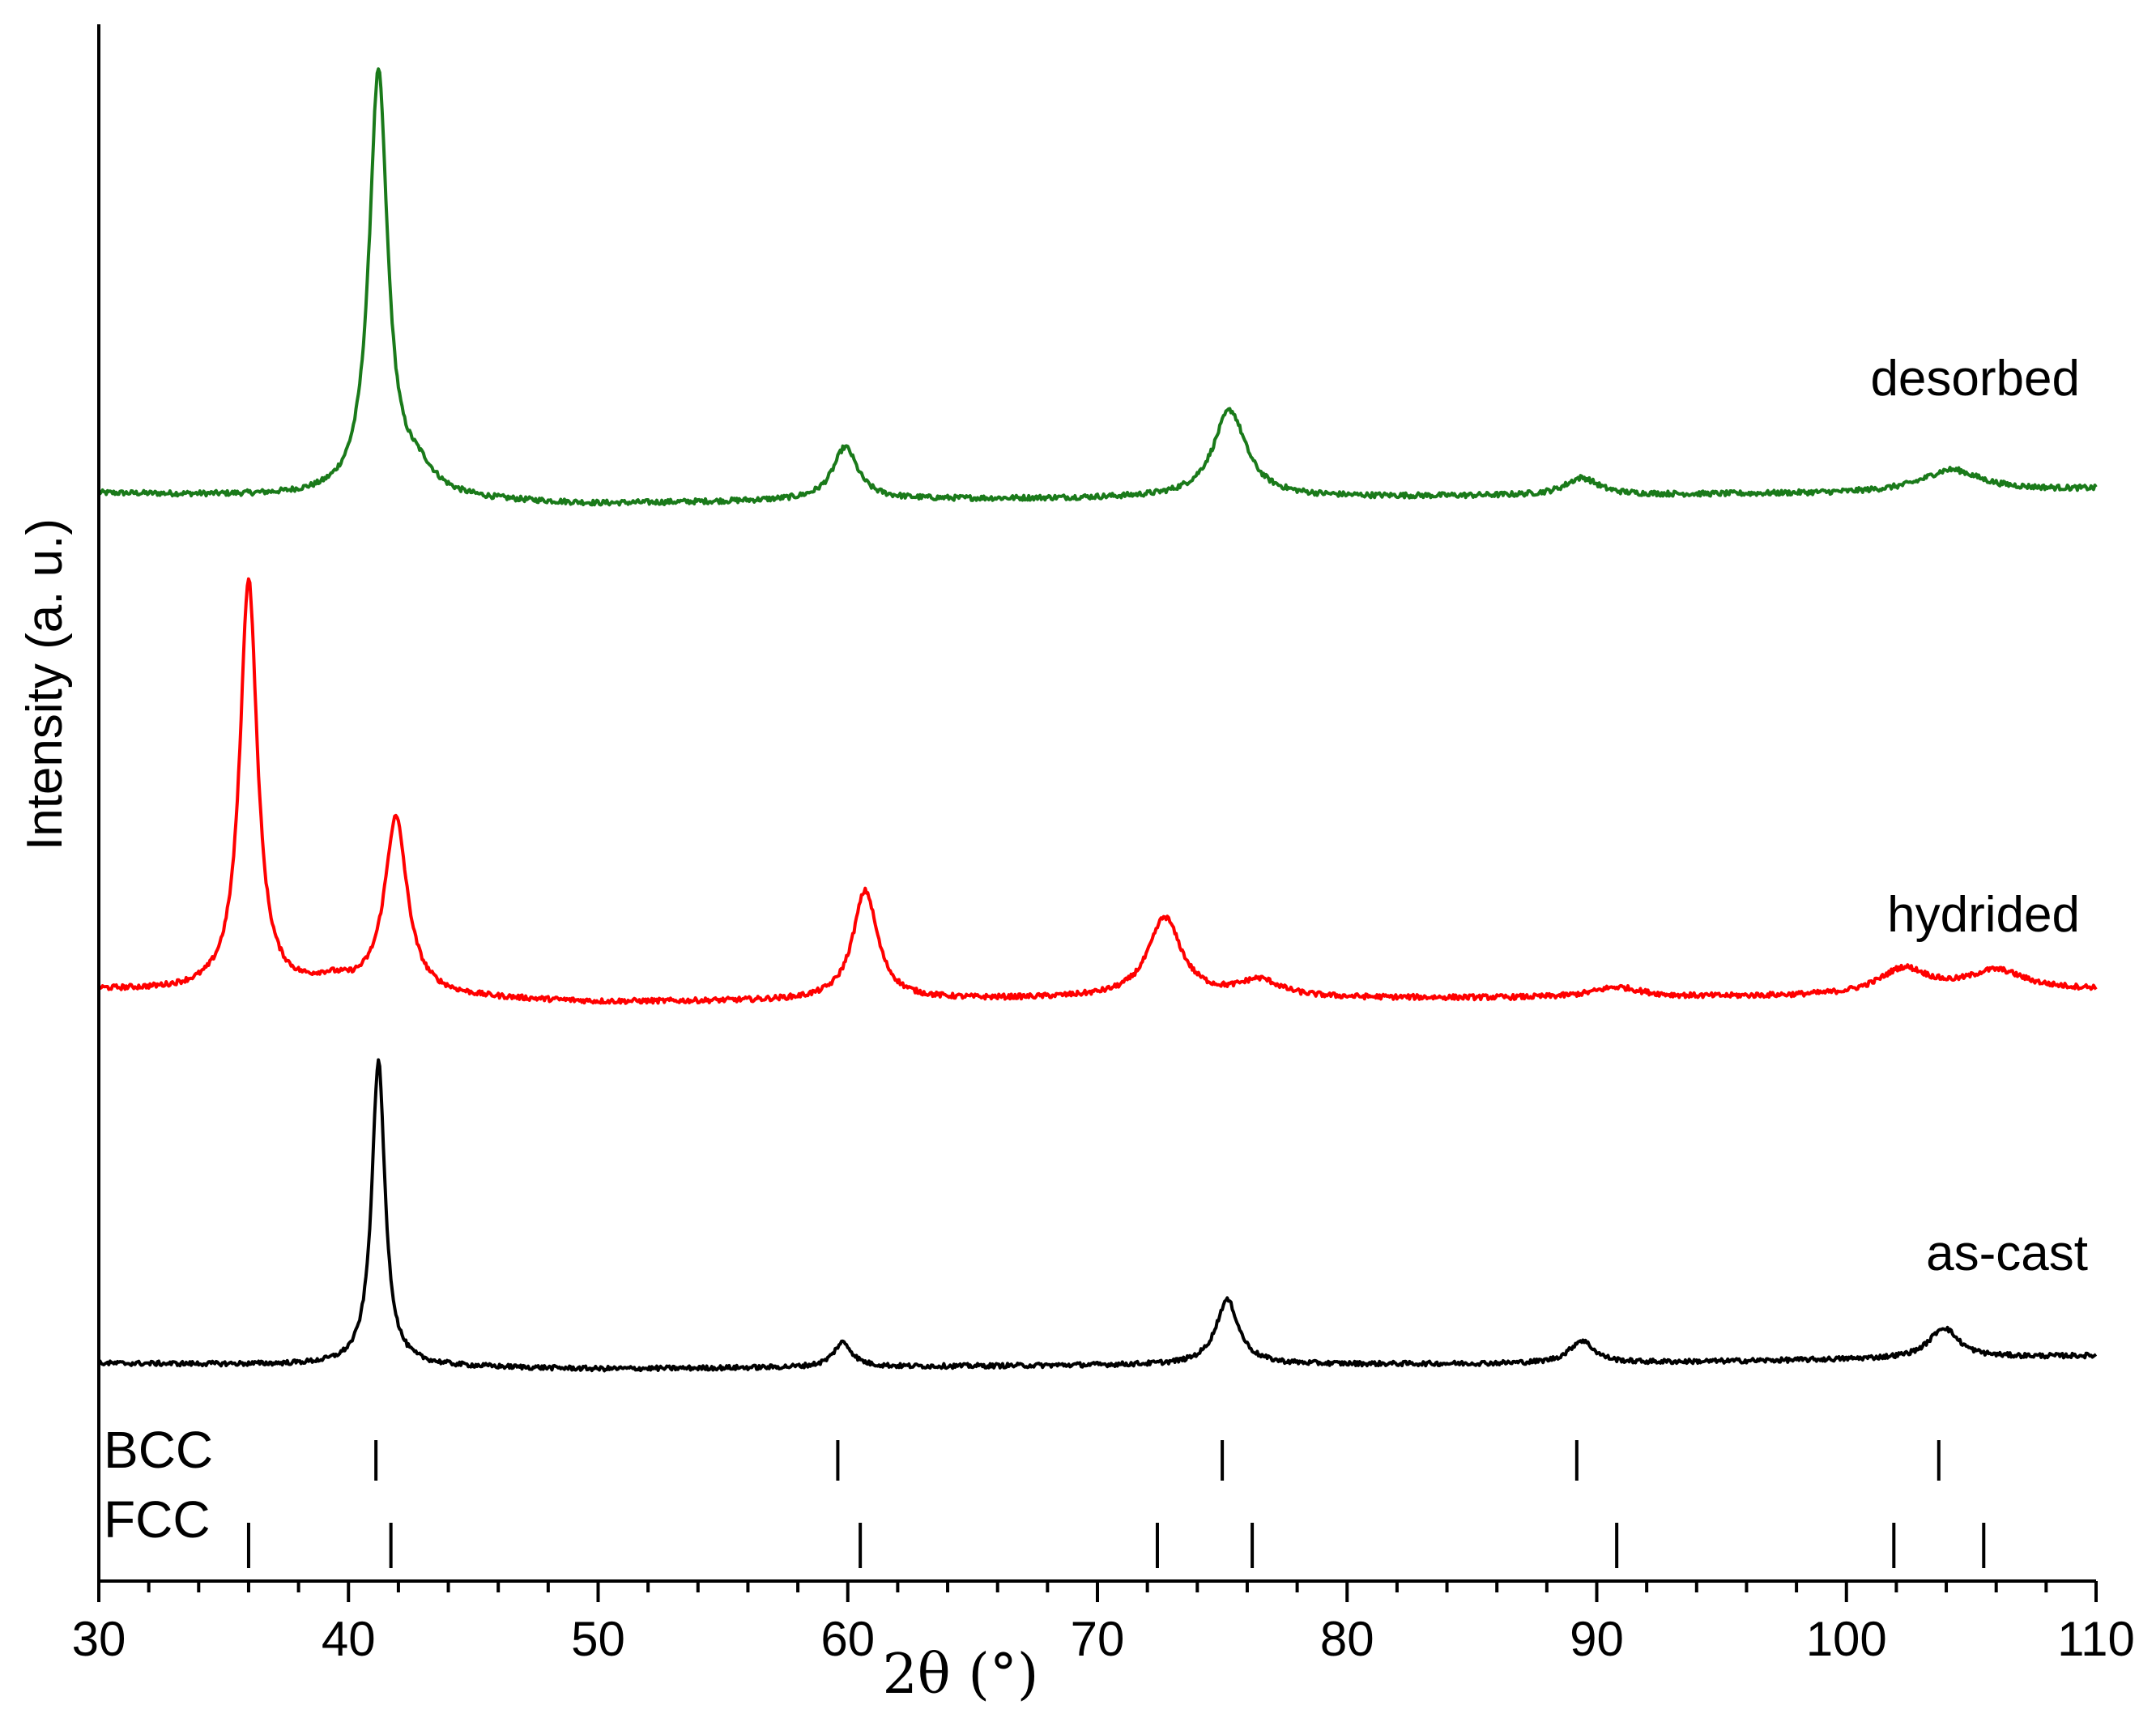 The height and width of the screenshot is (1722, 2156). I want to click on x-tick-label: 80, so click(1347, 1639).